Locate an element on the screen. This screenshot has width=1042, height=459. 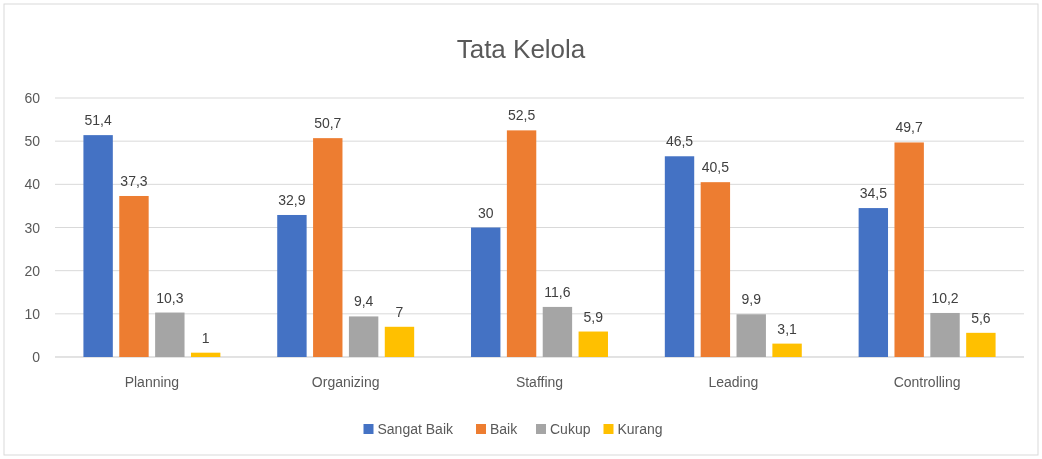
y-tick-label: 10 is located at coordinates (32, 313).